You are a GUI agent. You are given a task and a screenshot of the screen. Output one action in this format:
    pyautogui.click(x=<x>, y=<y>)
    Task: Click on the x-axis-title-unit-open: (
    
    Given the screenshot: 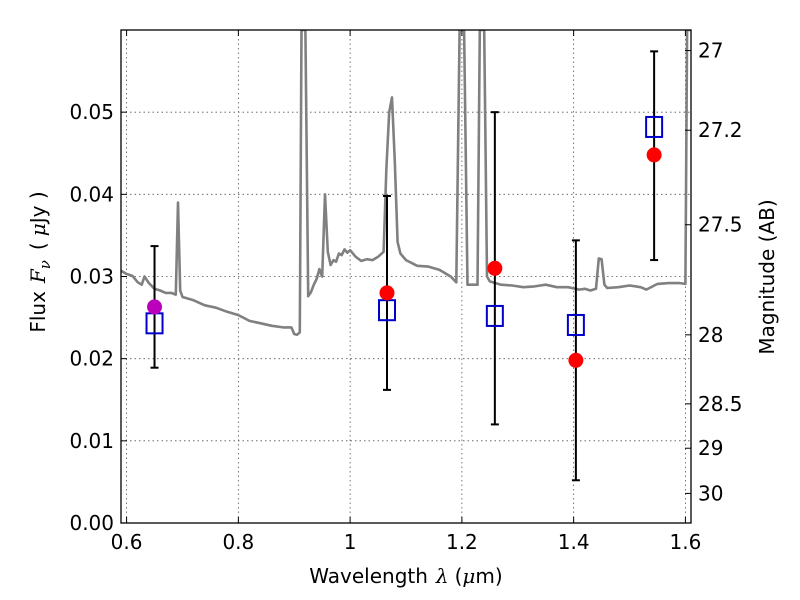 What is the action you would take?
    pyautogui.click(x=459, y=576)
    